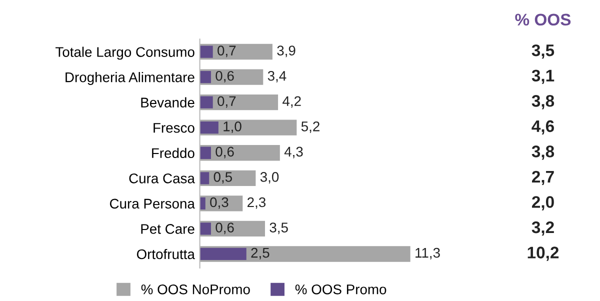 This screenshot has width=600, height=301. Describe the element at coordinates (543, 127) in the screenshot. I see `text: 4,6` at that location.